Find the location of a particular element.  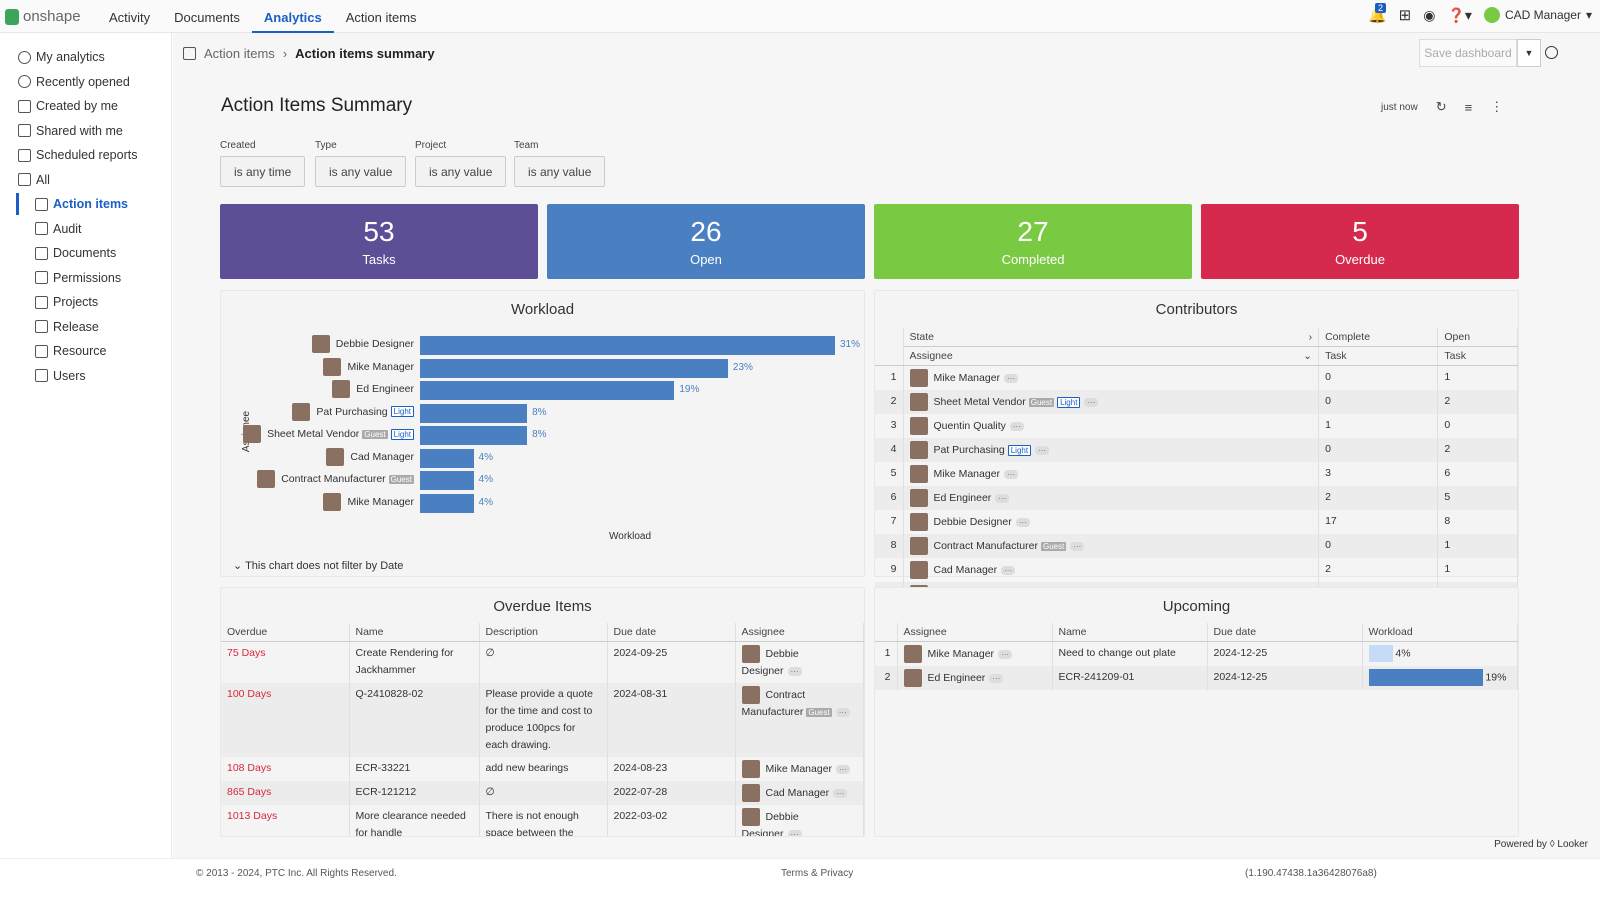

kpi-overdue: 5 Overdue is located at coordinates (1360, 241).